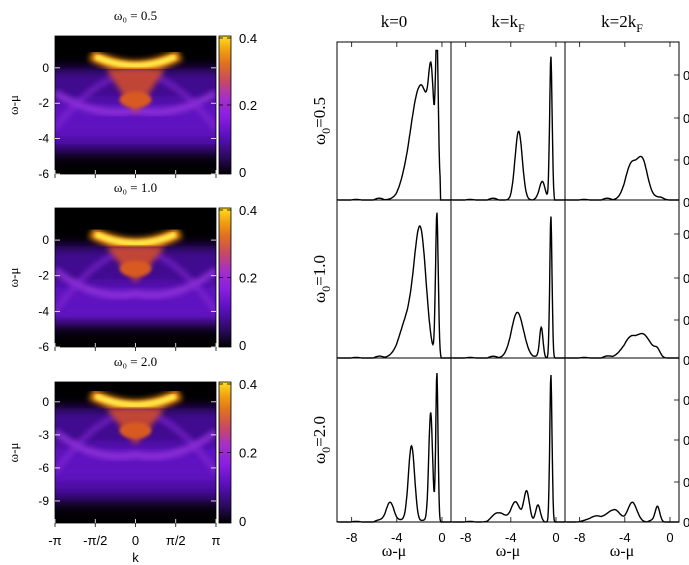 The height and width of the screenshot is (565, 689). Describe the element at coordinates (321, 279) in the screenshot. I see `row-label: ω0=1.0` at that location.